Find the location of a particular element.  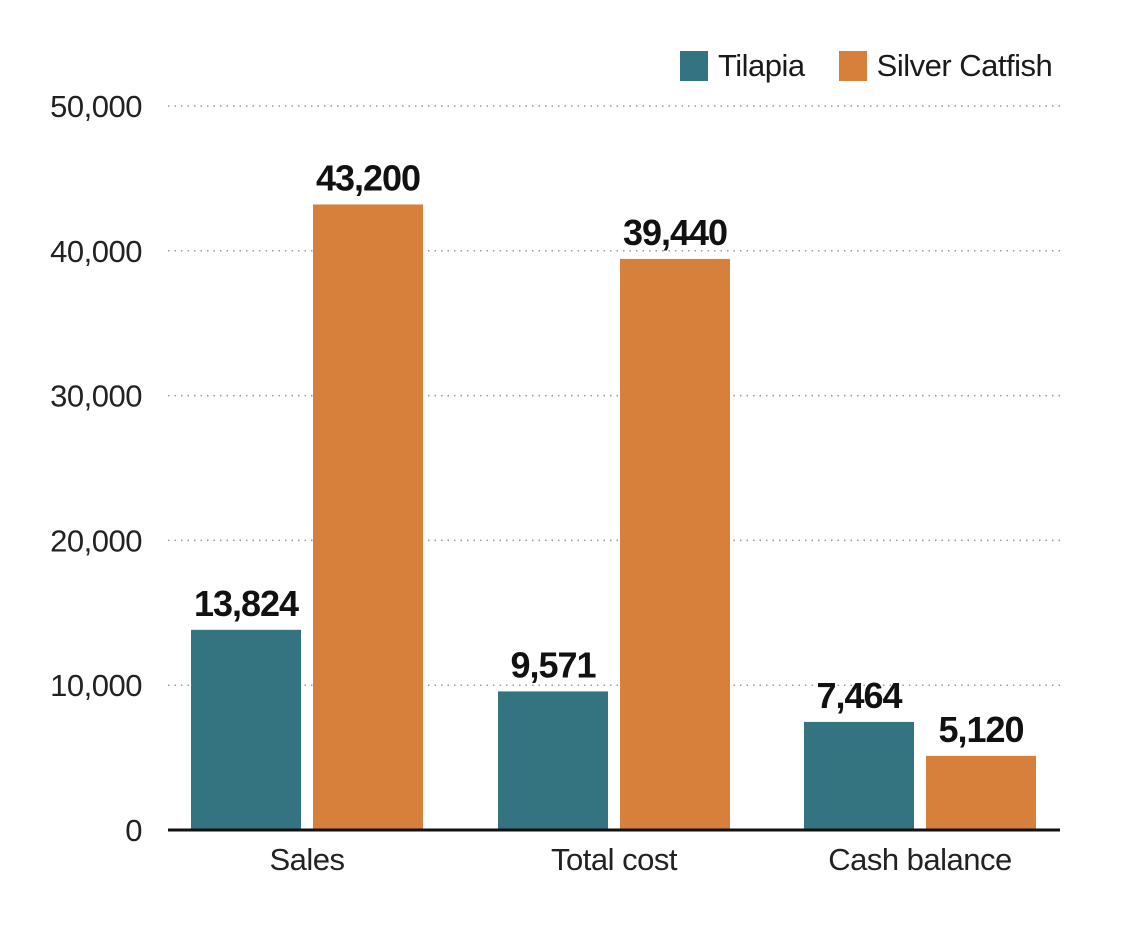

data-label: 13,824 is located at coordinates (246, 603).